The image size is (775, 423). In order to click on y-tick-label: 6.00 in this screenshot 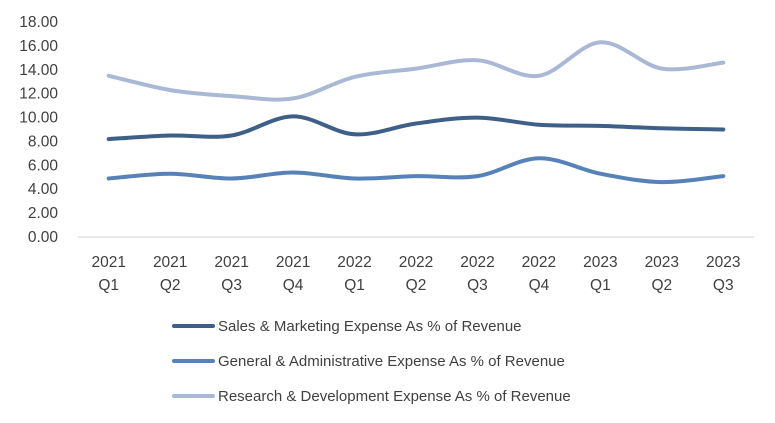, I will do `click(43, 165)`.